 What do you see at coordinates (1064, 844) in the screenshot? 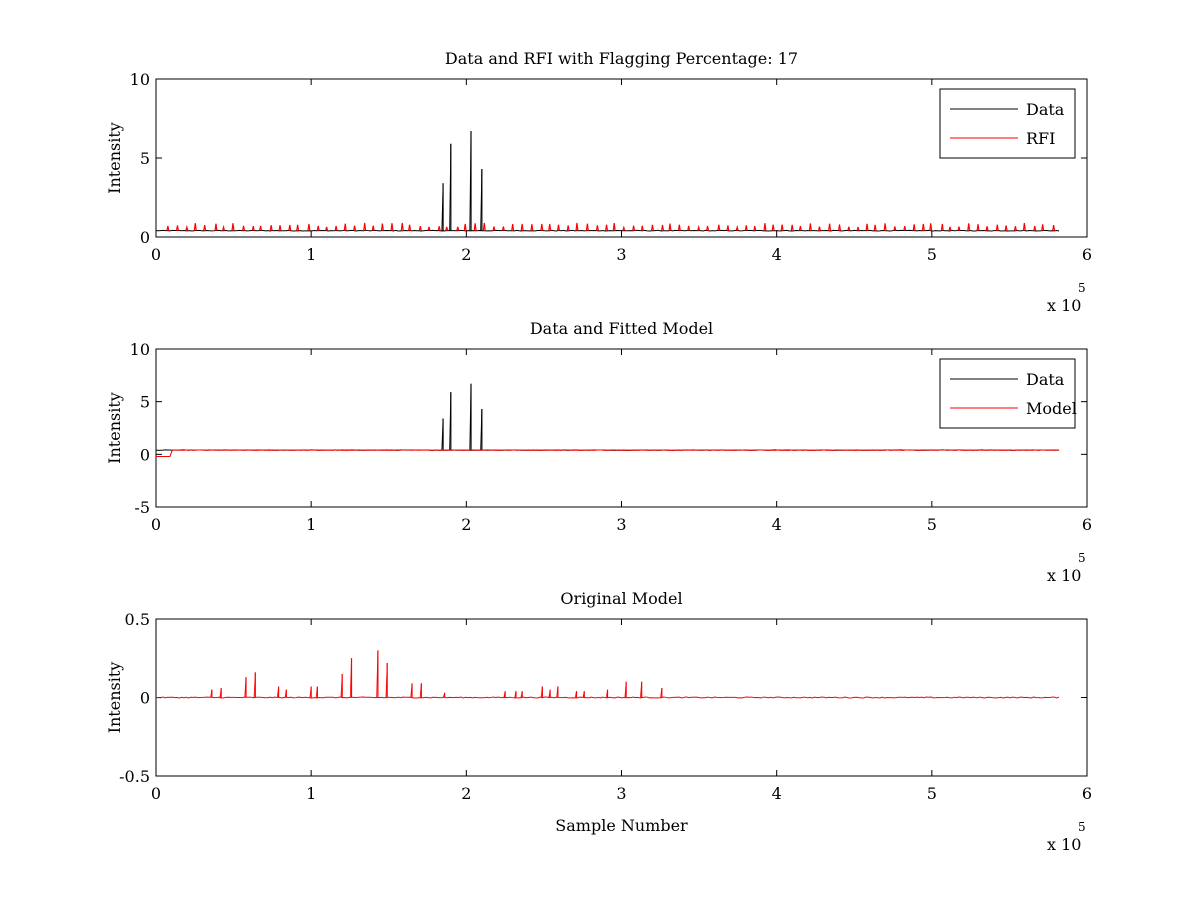
I see `x-exponent-prefix: x 10` at bounding box center [1064, 844].